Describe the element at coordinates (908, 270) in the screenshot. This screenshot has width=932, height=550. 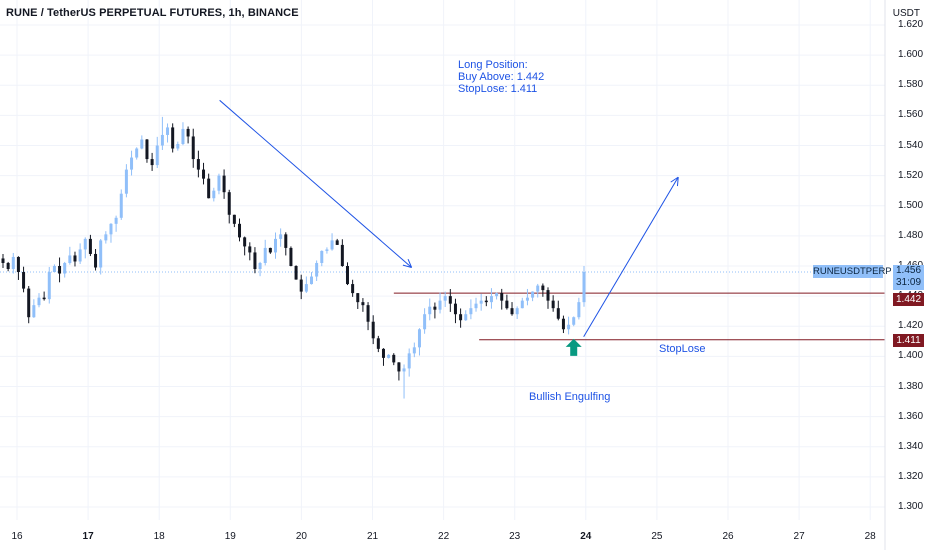
I see `last-price: 1.456` at that location.